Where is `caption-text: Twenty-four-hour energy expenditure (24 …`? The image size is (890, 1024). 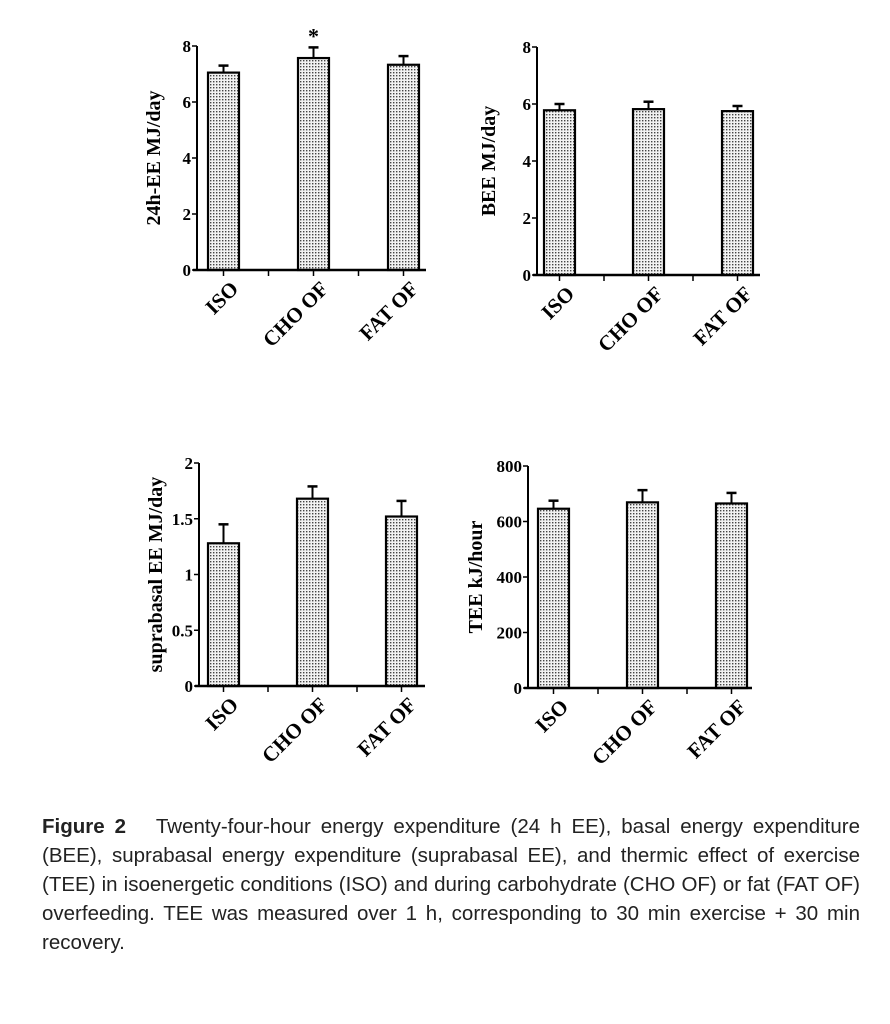
caption-text: Twenty-four-hour energy expenditure (24 … is located at coordinates (451, 884).